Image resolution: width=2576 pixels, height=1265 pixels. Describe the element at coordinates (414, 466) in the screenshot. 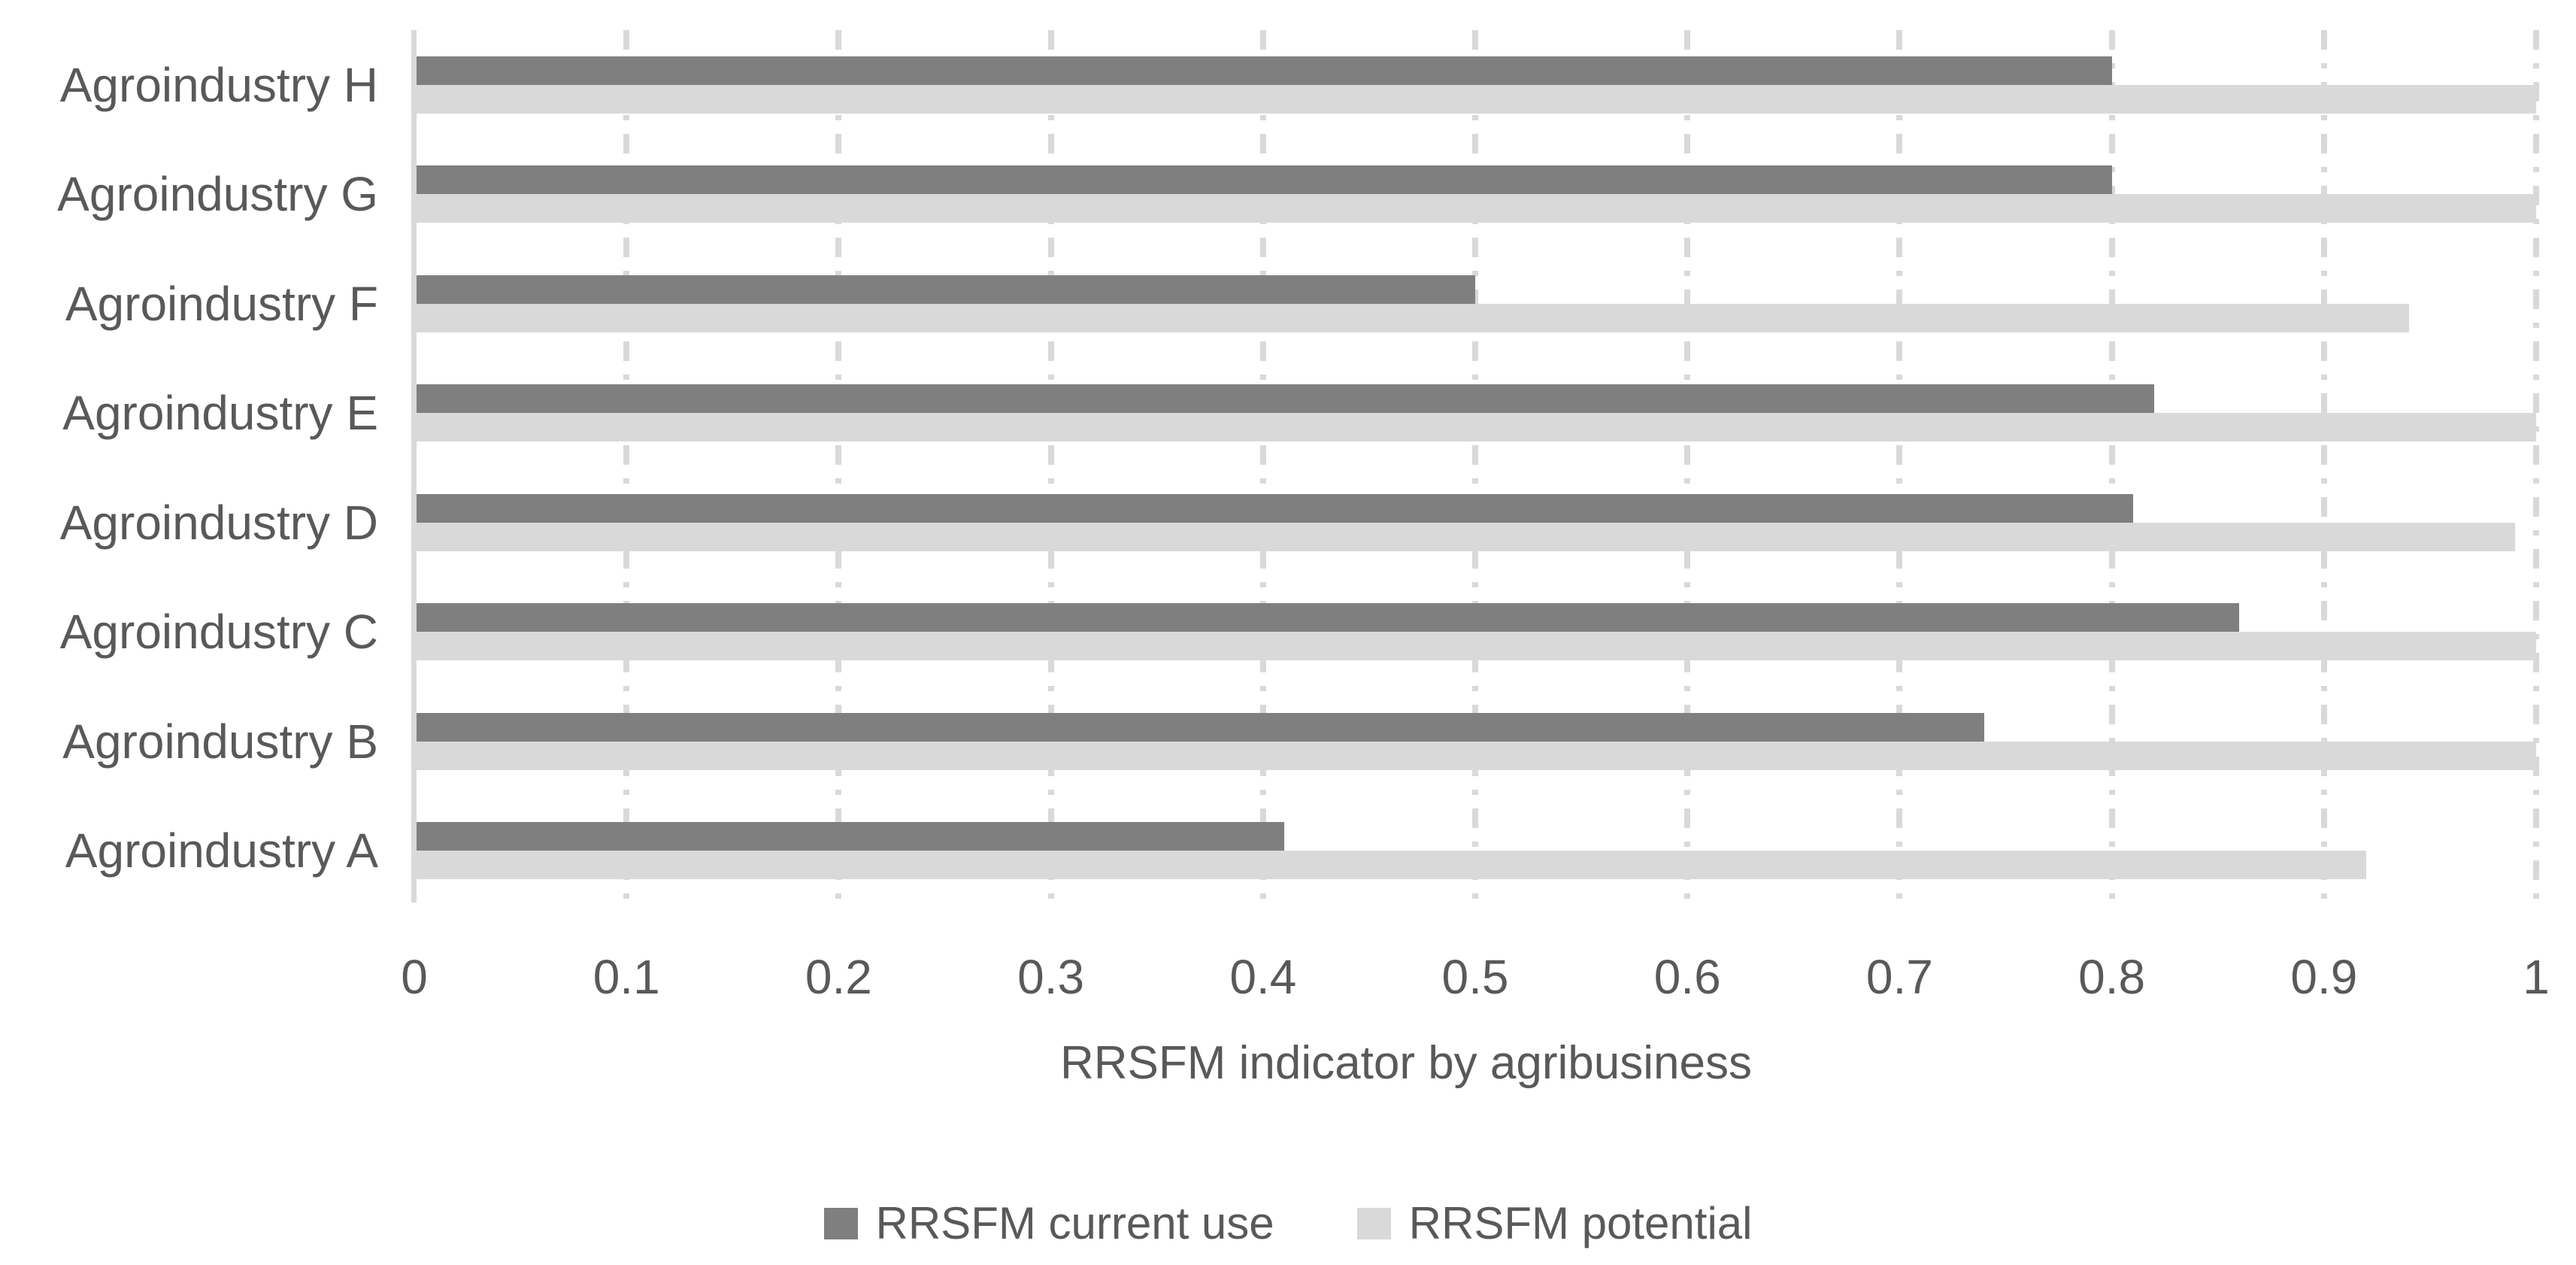

I see `y-axis-line` at that location.